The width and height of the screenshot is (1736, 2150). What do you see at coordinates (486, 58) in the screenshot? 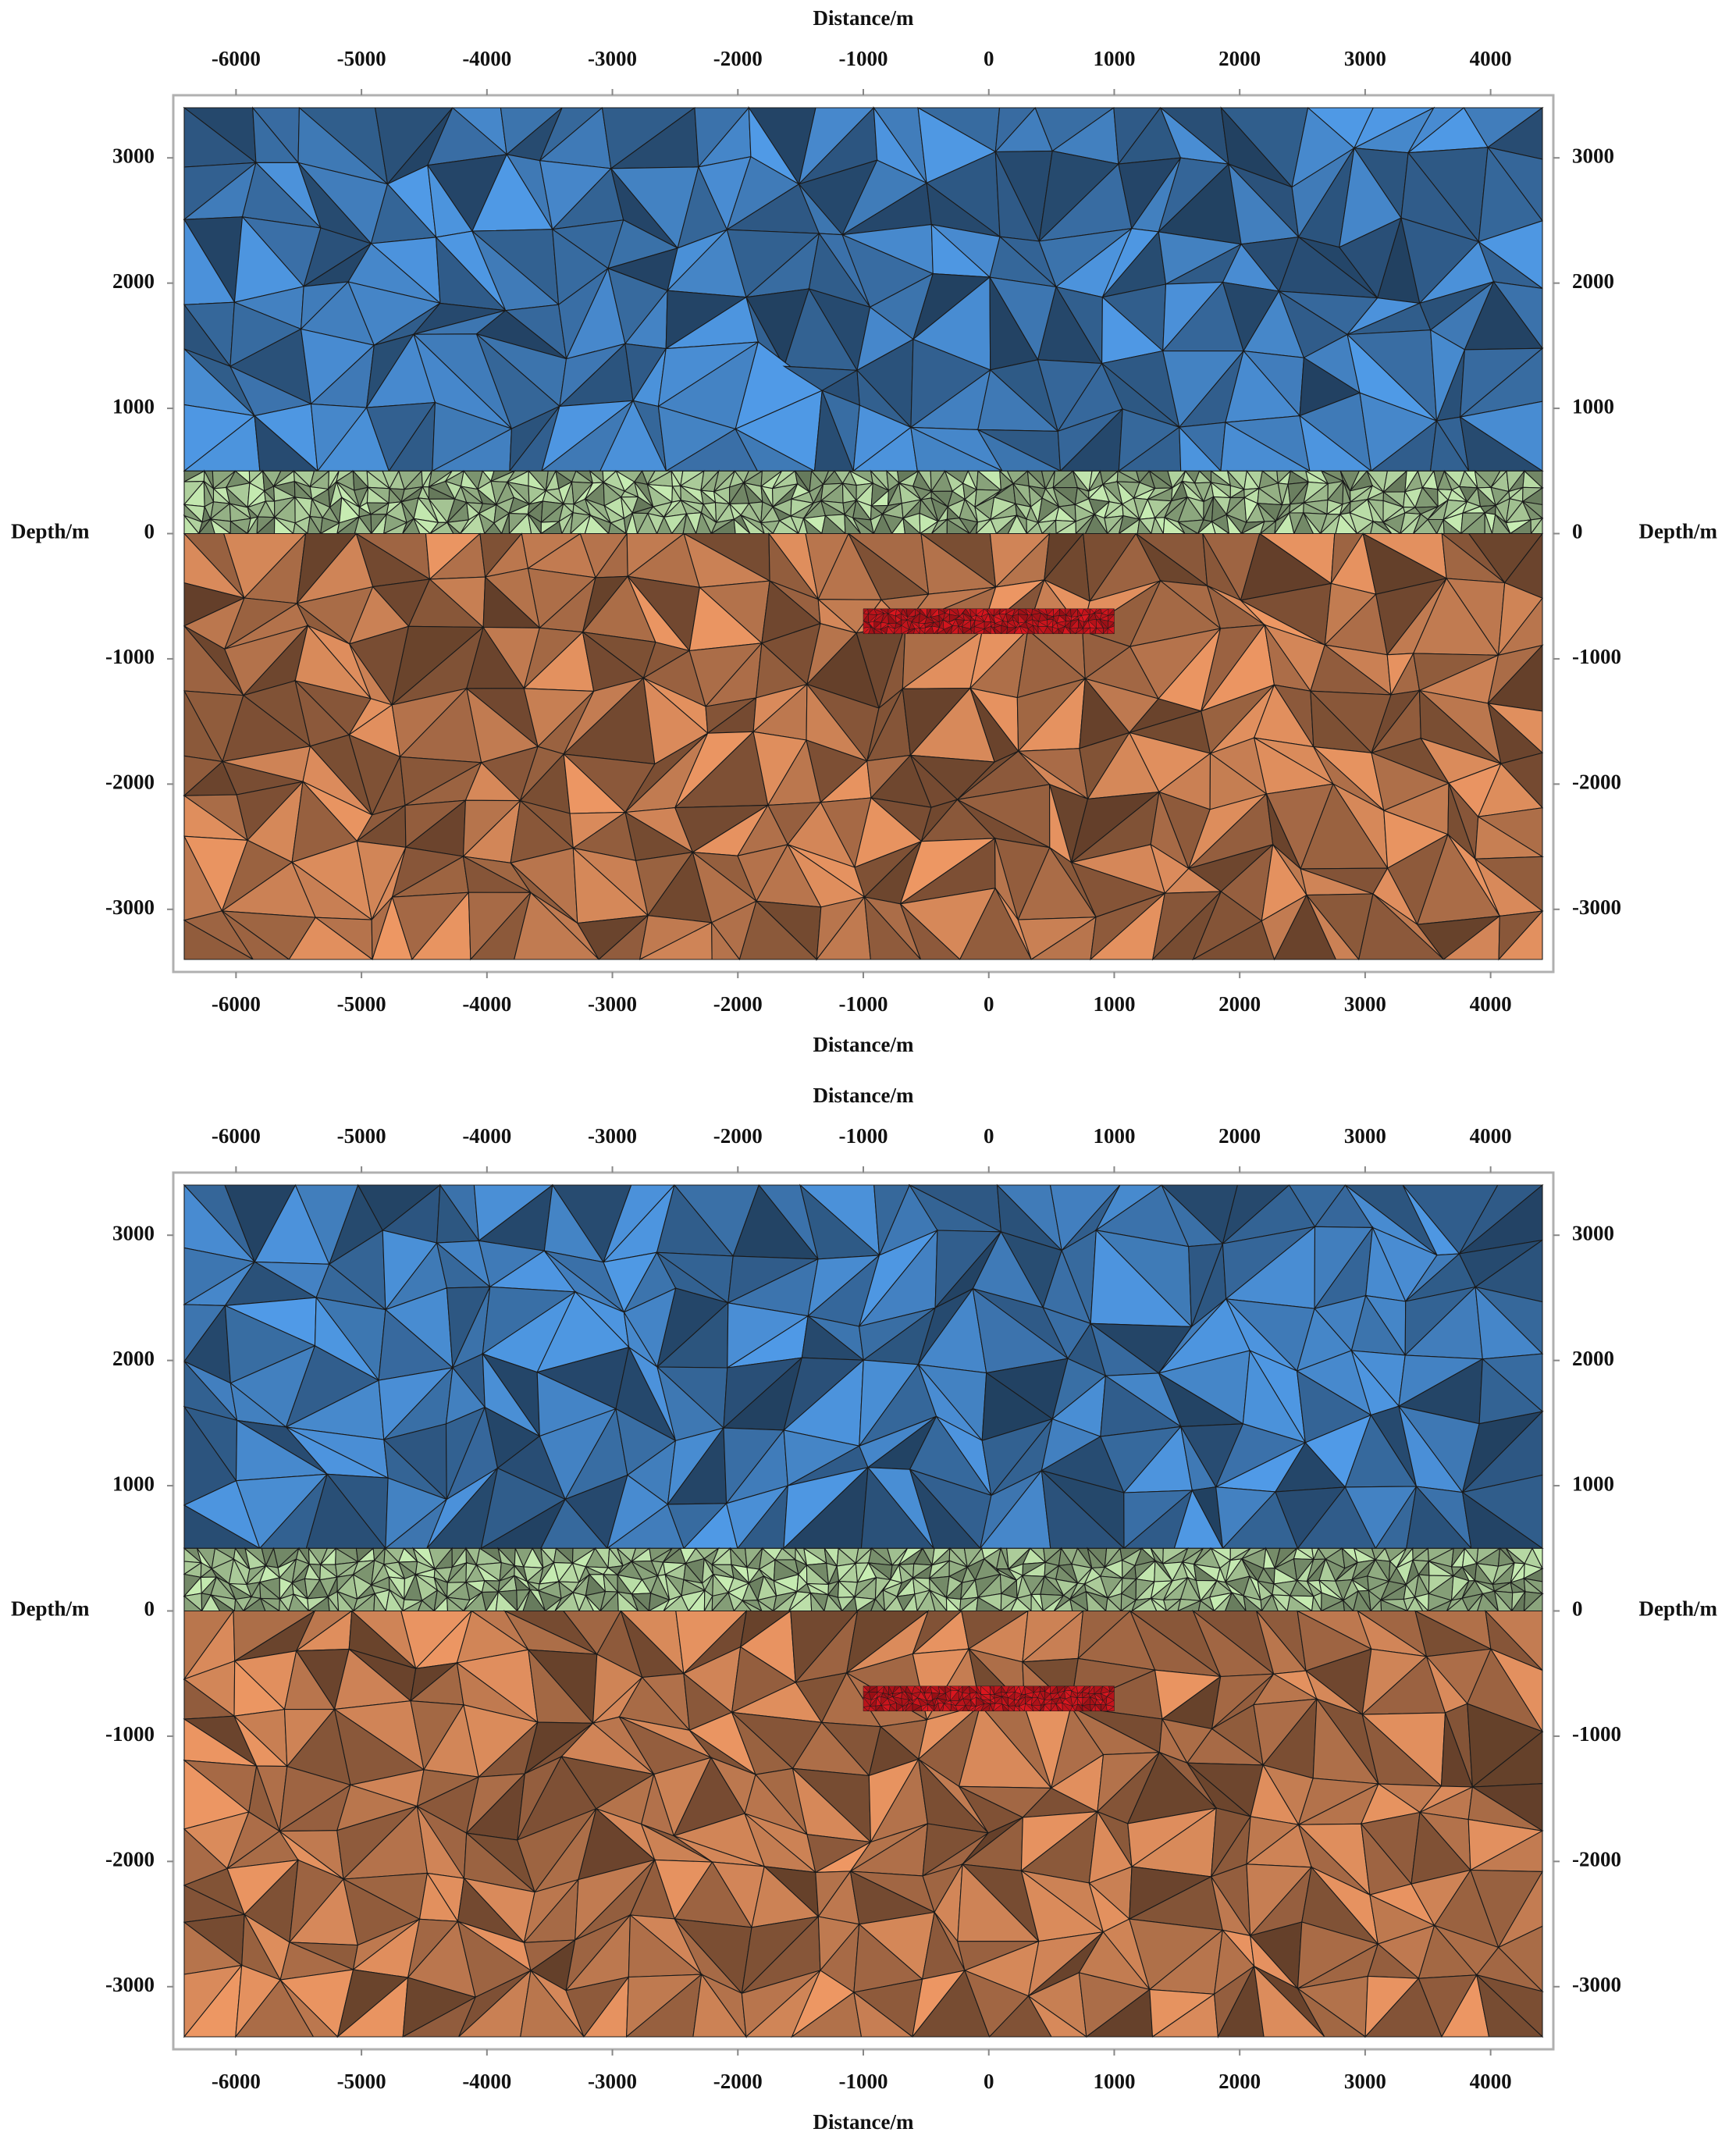
I see `x-tick-label: -4000` at bounding box center [486, 58].